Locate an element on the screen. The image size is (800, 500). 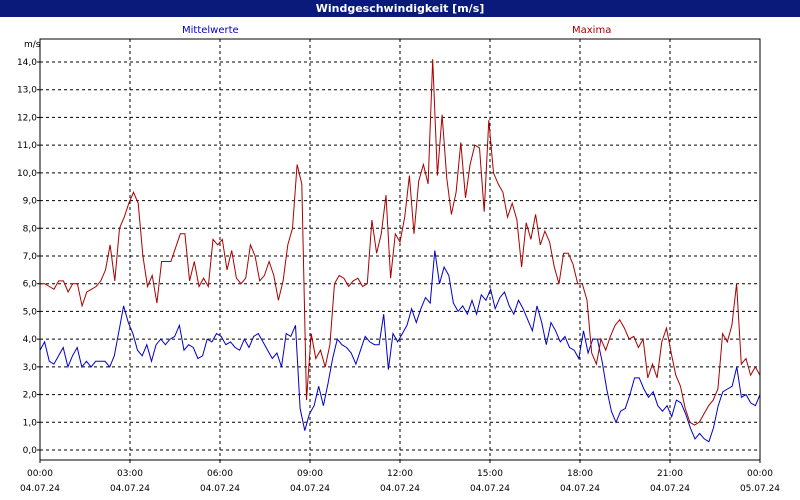
x-tick-time-label: 18:00 is located at coordinates (580, 474).